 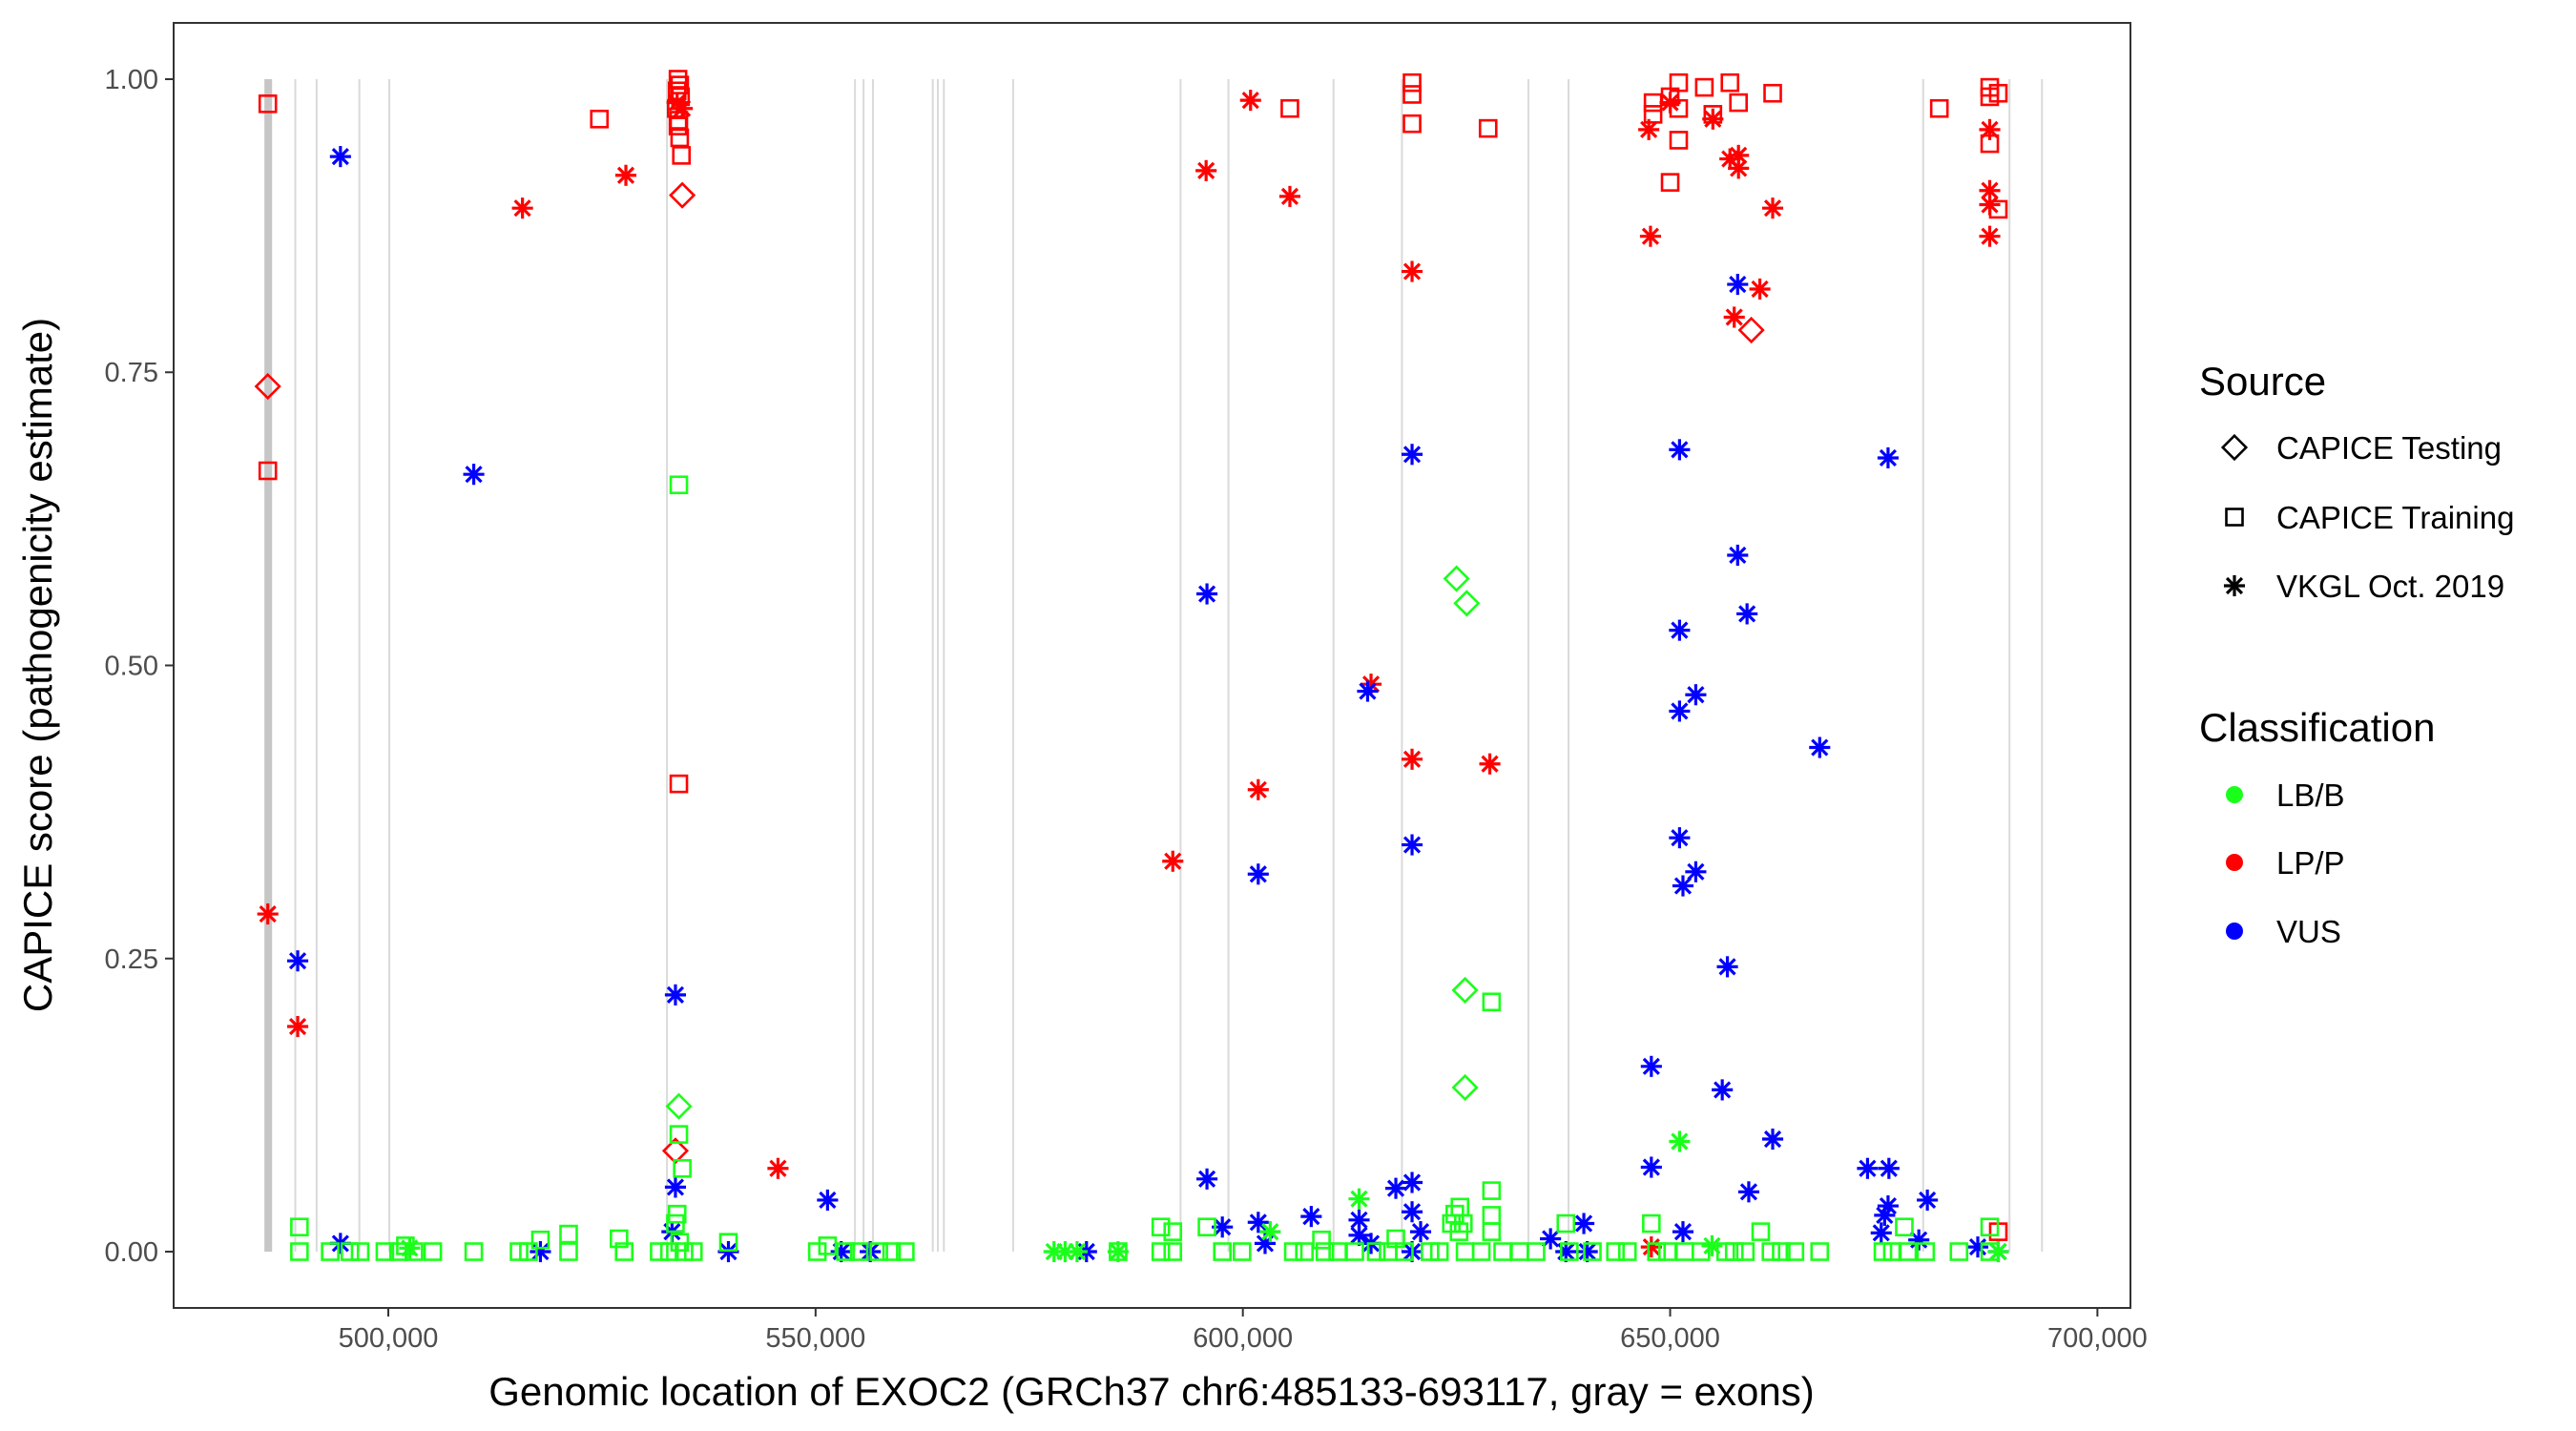 What do you see at coordinates (131, 959) in the screenshot?
I see `y-tick-label: 0.25` at bounding box center [131, 959].